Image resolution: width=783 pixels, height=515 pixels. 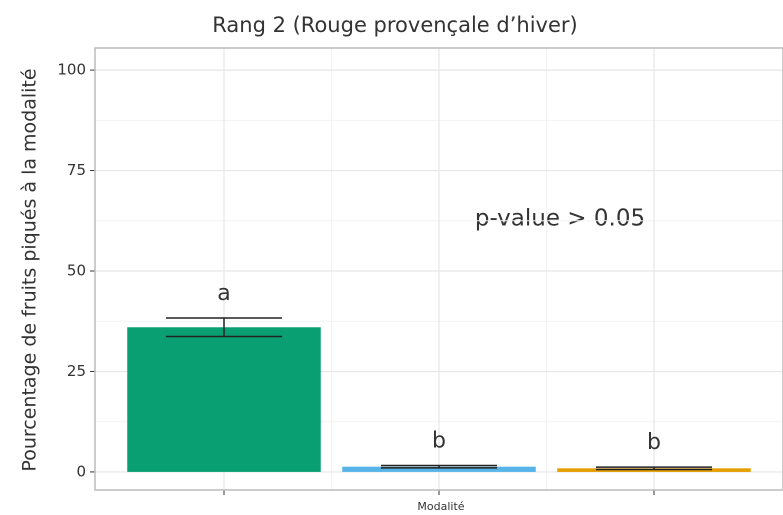 What do you see at coordinates (76, 170) in the screenshot?
I see `y-tick-label: 75` at bounding box center [76, 170].